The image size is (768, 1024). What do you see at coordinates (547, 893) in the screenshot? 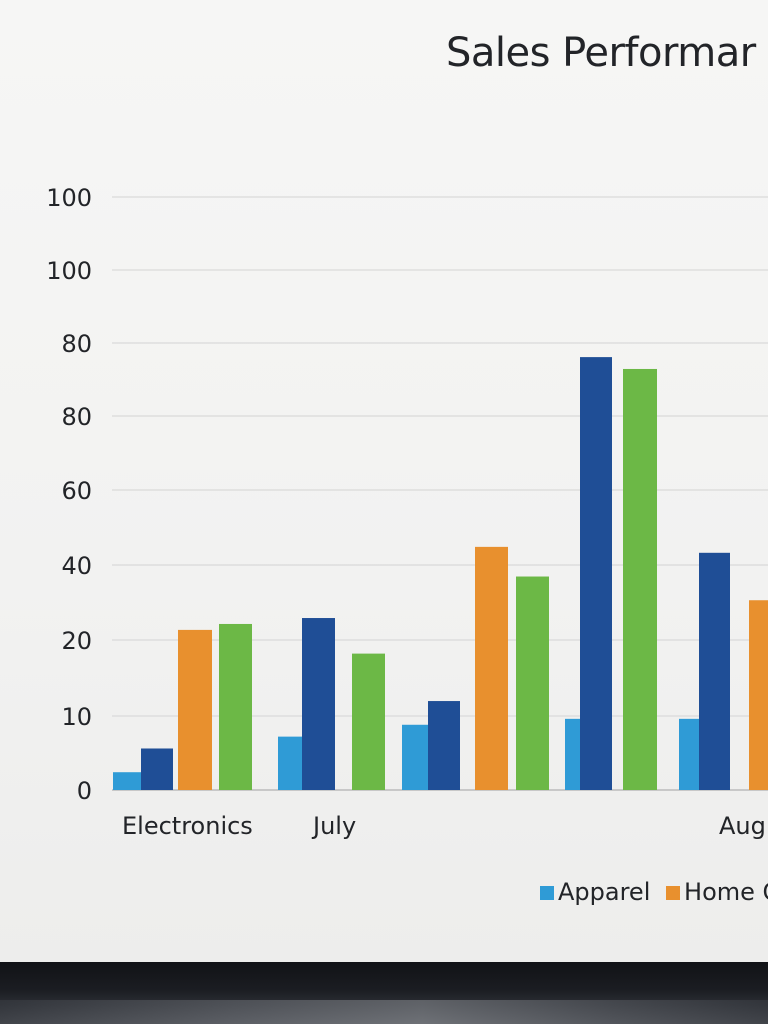
I see `legend-swatch-apparel` at bounding box center [547, 893].